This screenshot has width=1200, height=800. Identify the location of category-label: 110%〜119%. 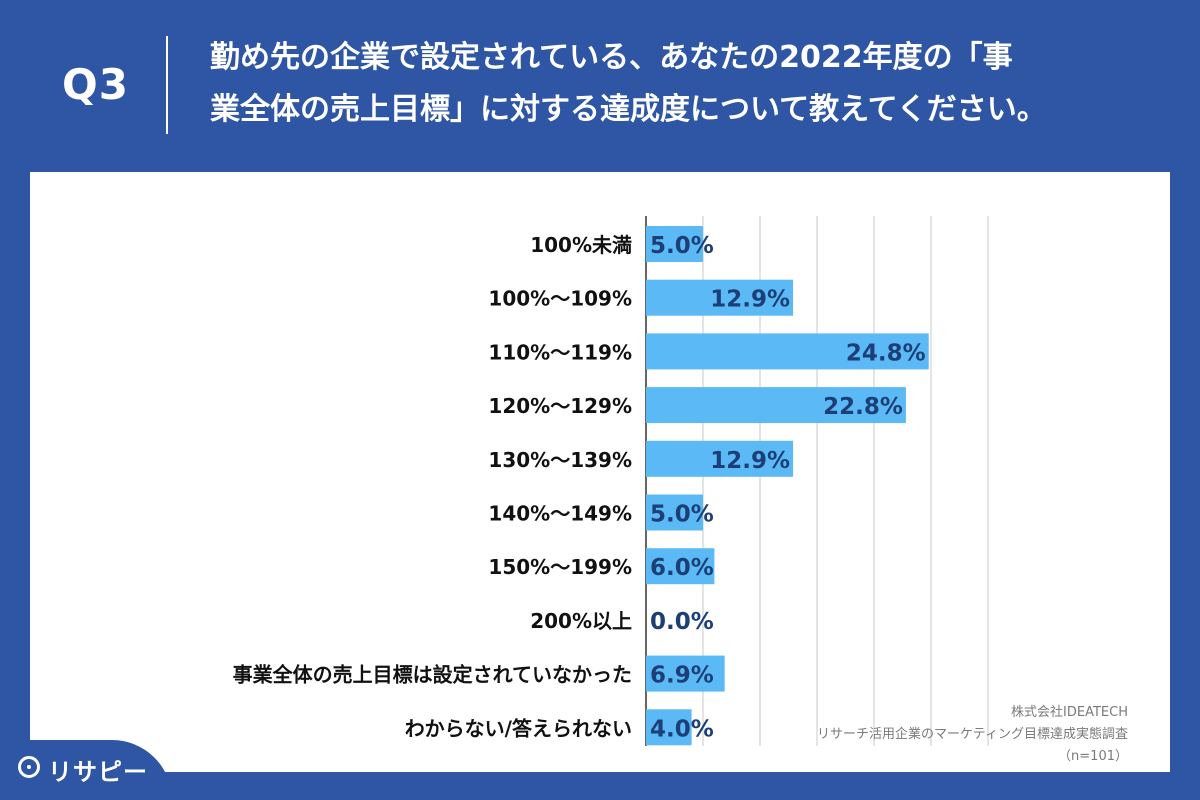
(560, 352).